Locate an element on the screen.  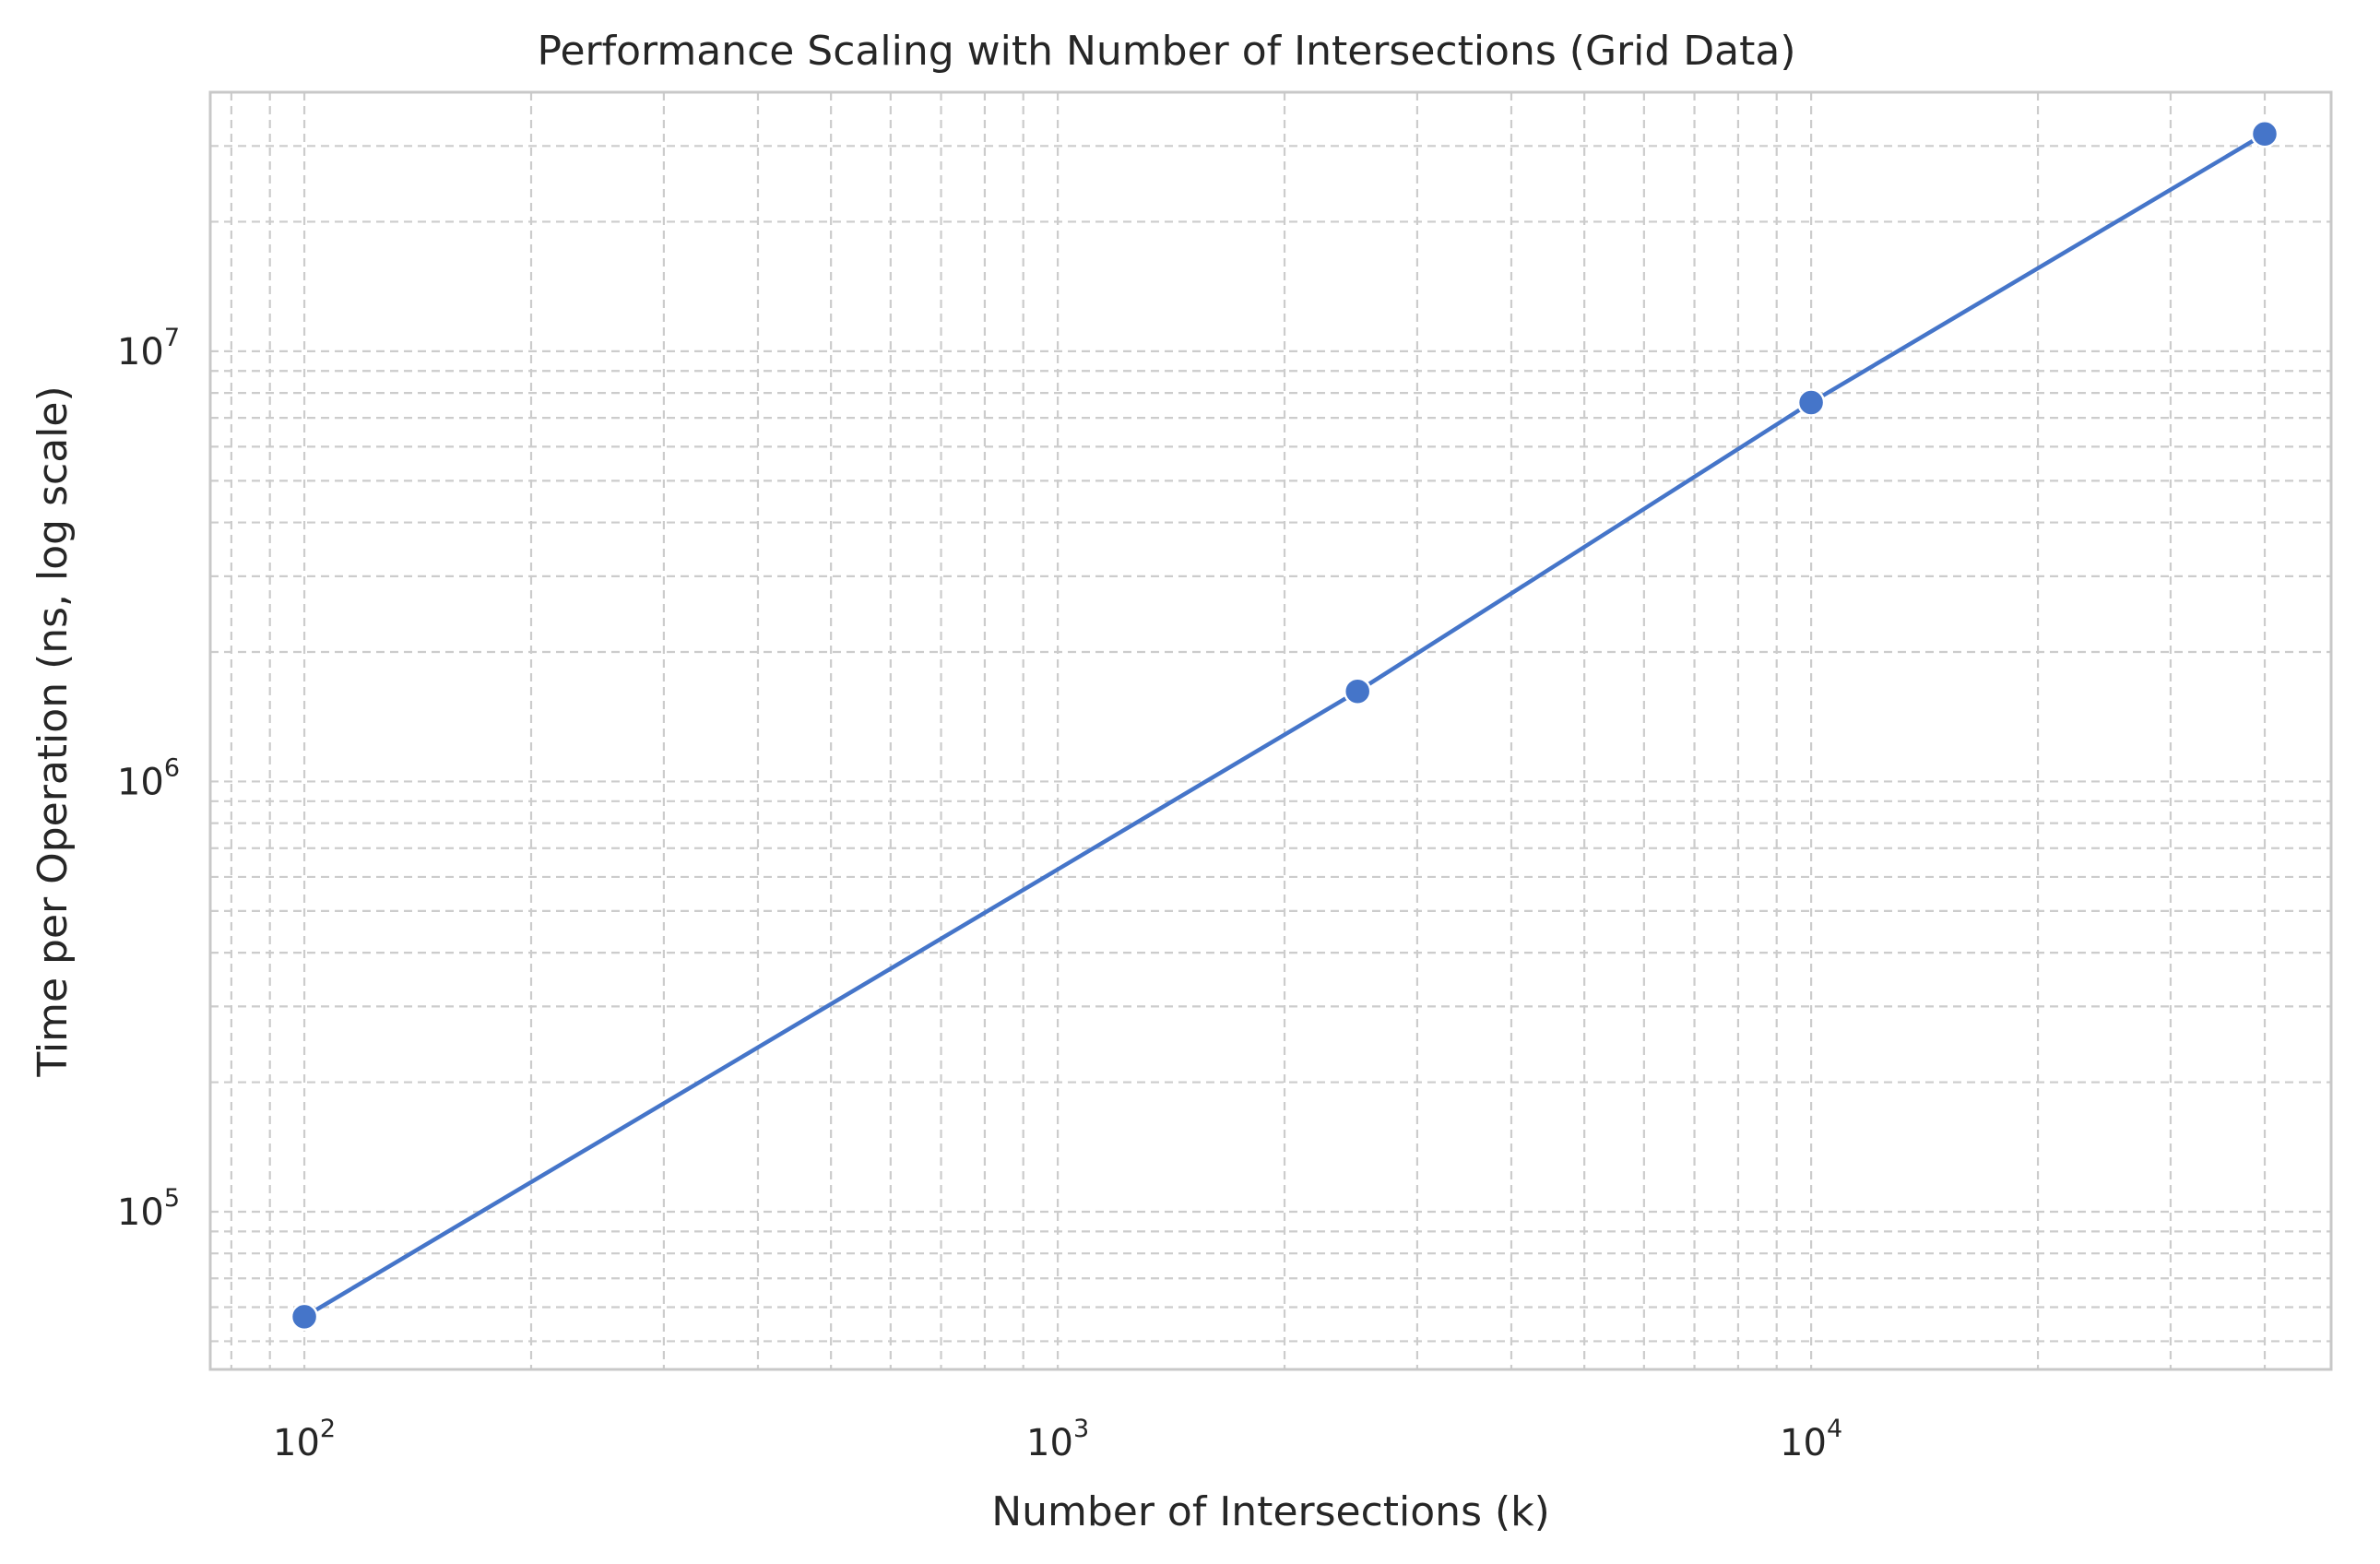
y-axis-label: Time per Operation (ns, log scale) is located at coordinates (53, 731).